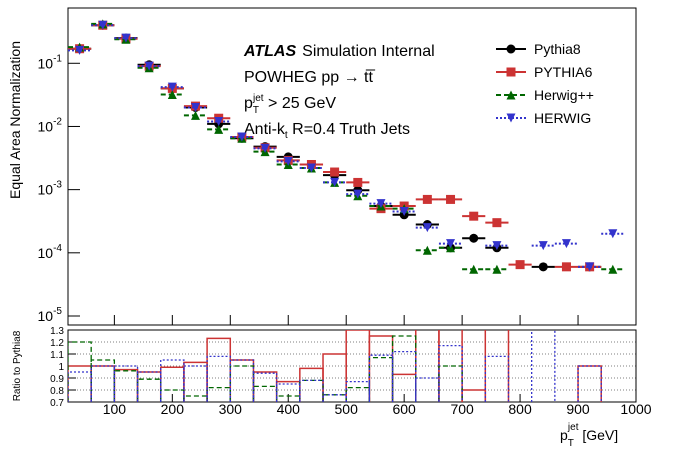 Image resolution: width=696 pixels, height=472 pixels. Describe the element at coordinates (57, 403) in the screenshot. I see `ratio-y-tick-label: 0.7` at that location.